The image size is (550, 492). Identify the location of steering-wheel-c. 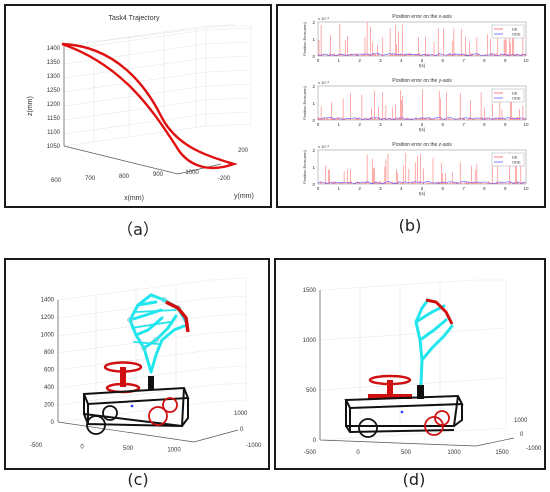
(123, 377).